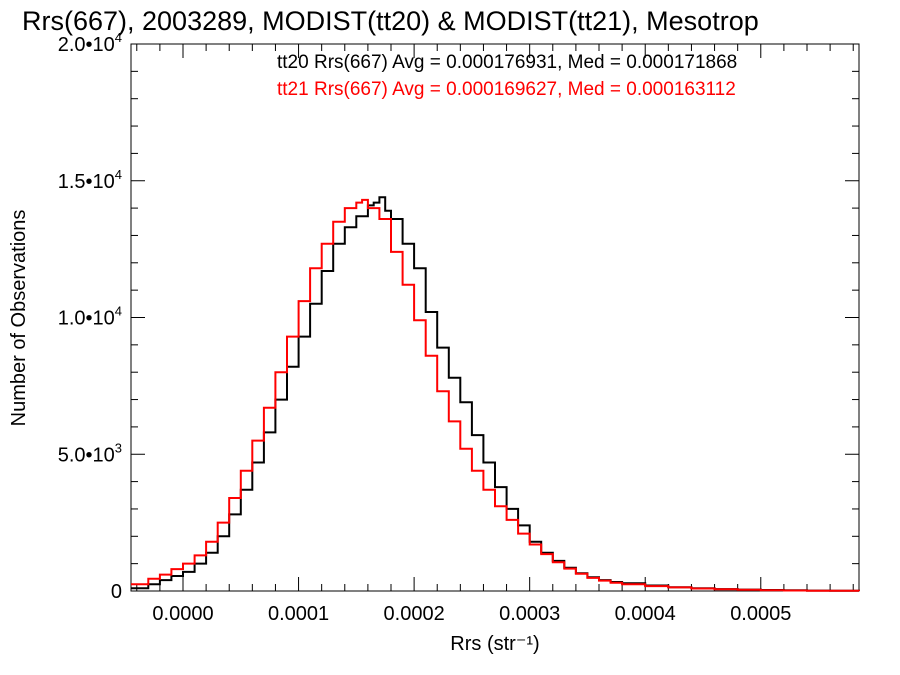 This screenshot has width=900, height=675. Describe the element at coordinates (529, 614) in the screenshot. I see `x-tick-label: 0.0003` at that location.